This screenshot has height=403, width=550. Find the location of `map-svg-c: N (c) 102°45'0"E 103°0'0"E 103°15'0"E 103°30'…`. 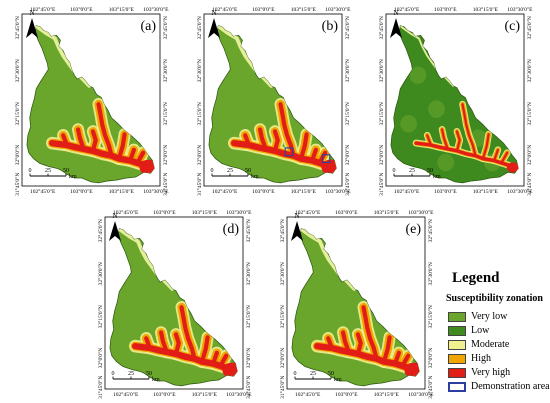

map-svg-c: N (c) 102°45'0"E 103°0'0"E 103°15'0"E 103°30'… is located at coordinates (455, 101).